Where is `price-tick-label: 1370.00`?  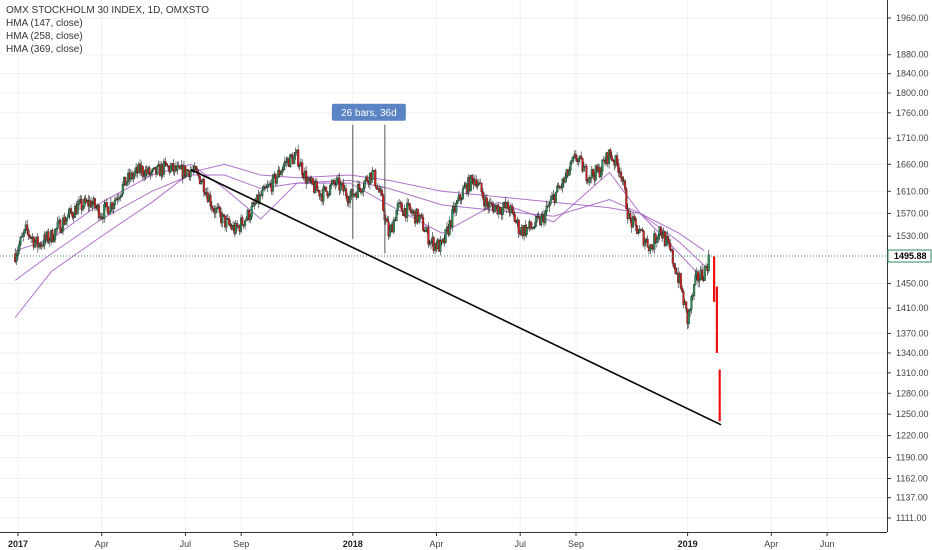 price-tick-label: 1370.00 is located at coordinates (912, 333).